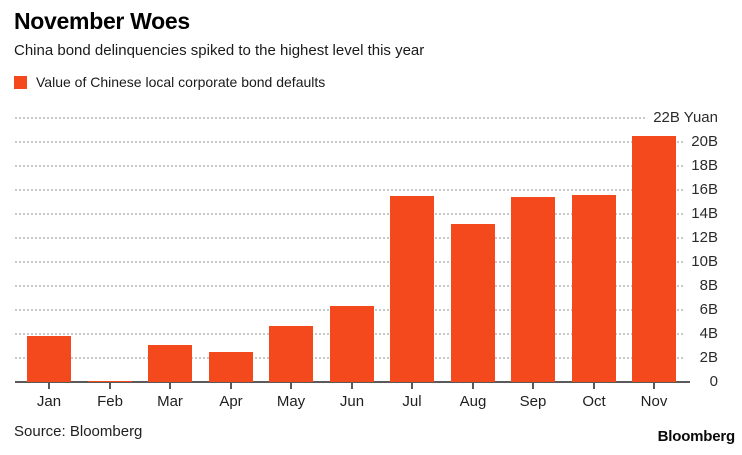 This screenshot has width=742, height=455. What do you see at coordinates (291, 401) in the screenshot?
I see `x-axis-label: May` at bounding box center [291, 401].